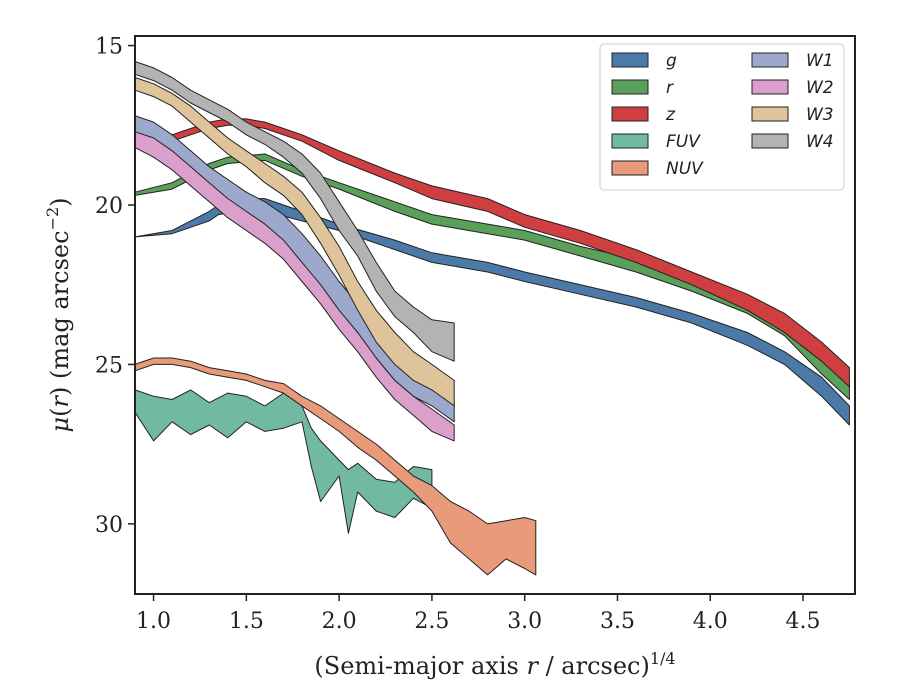  What do you see at coordinates (109, 525) in the screenshot?
I see `y-tick-label: 30` at bounding box center [109, 525].